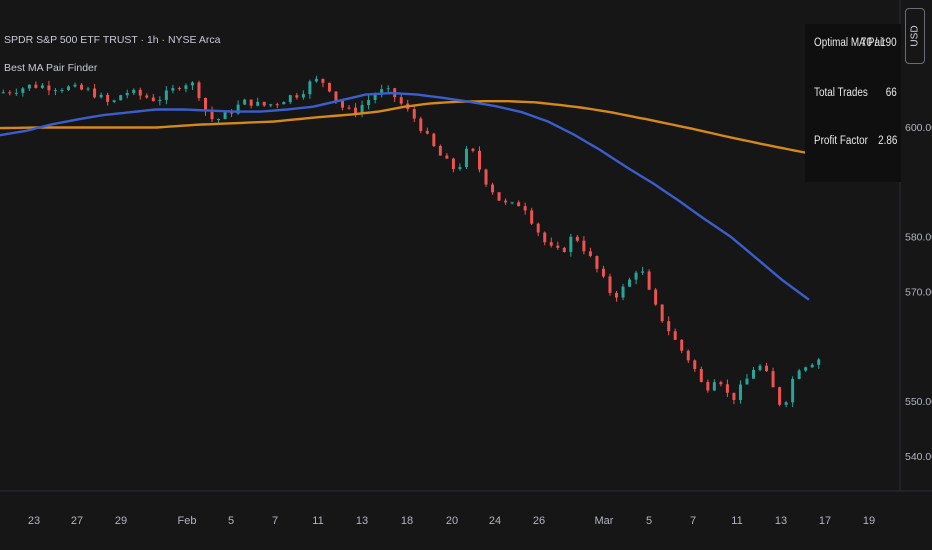 This screenshot has width=932, height=550. Describe the element at coordinates (405, 127) in the screenshot. I see `slow-ma-line` at that location.